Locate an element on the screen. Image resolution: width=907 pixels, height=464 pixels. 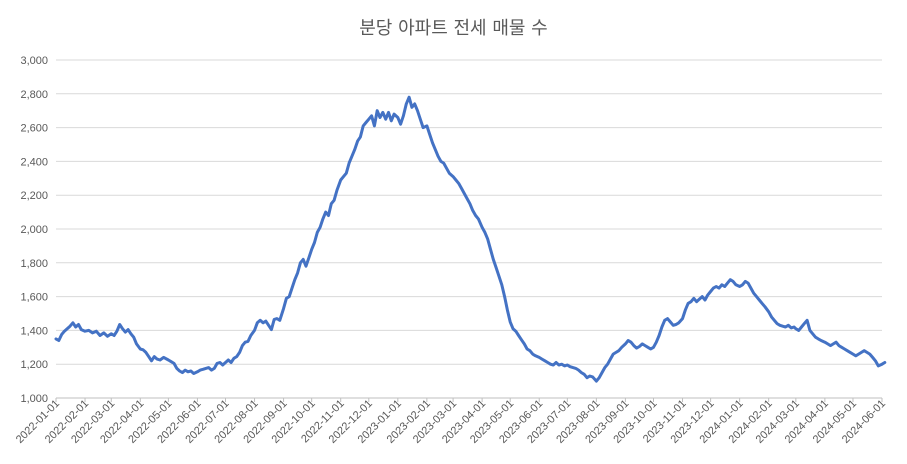
y-tick-label: 1,800 is located at coordinates (34, 264).